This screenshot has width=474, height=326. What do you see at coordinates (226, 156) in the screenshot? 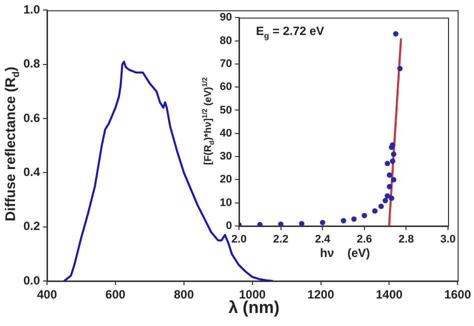
I see `y-tick-label: 30` at bounding box center [226, 156].